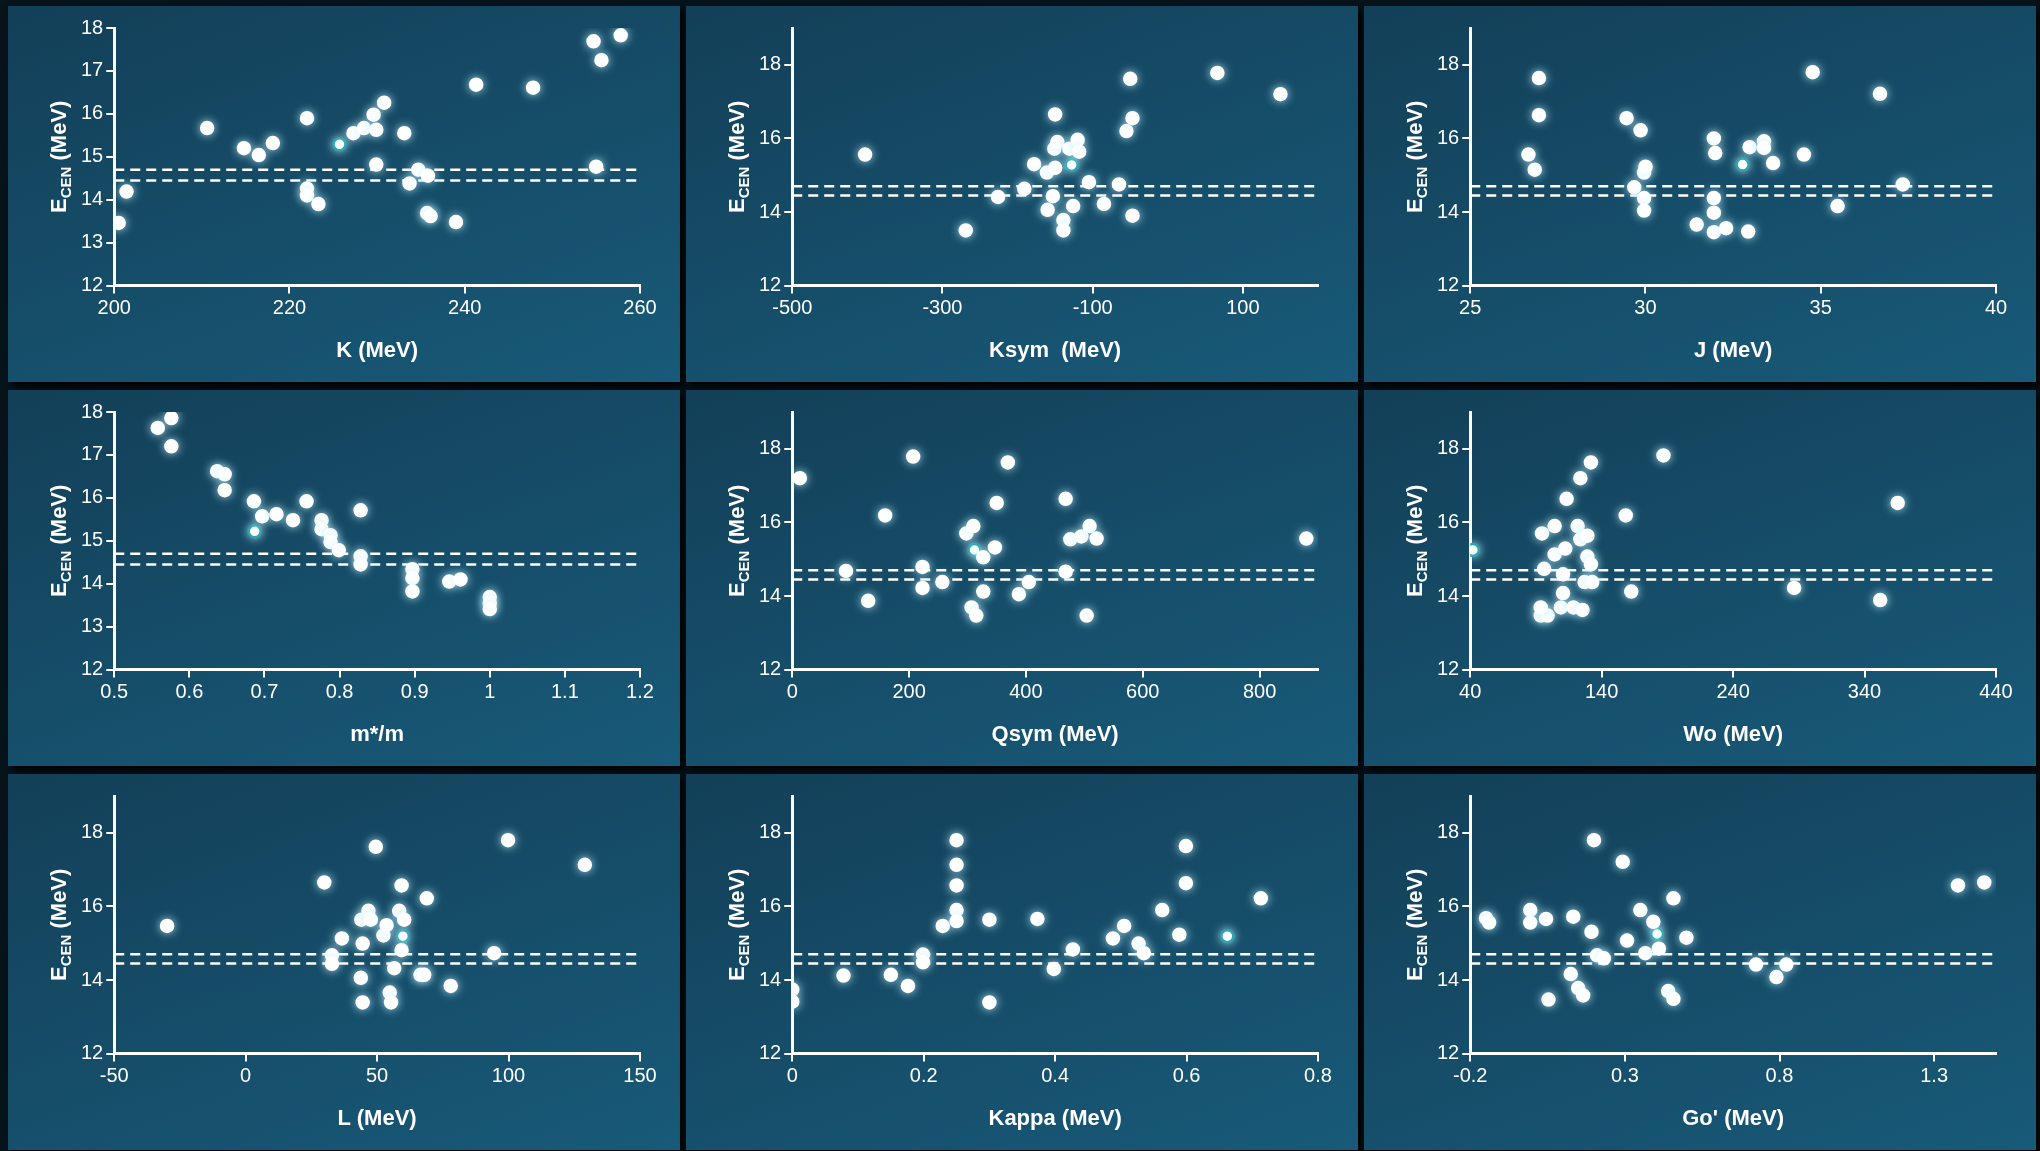 The width and height of the screenshot is (2040, 1151). Describe the element at coordinates (1996, 691) in the screenshot. I see `x-tick-label: 440` at that location.